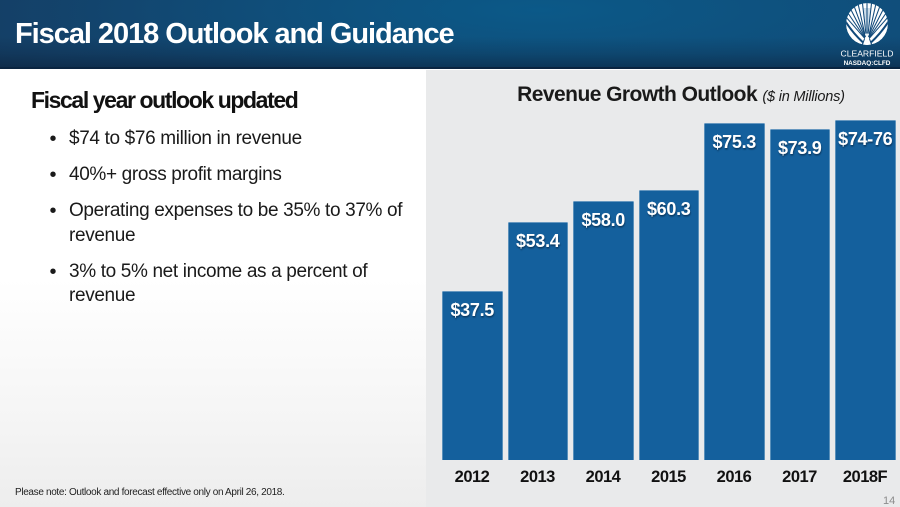 The width and height of the screenshot is (900, 507). Describe the element at coordinates (867, 63) in the screenshot. I see `svg-text: NASDAQ:CLFD` at that location.